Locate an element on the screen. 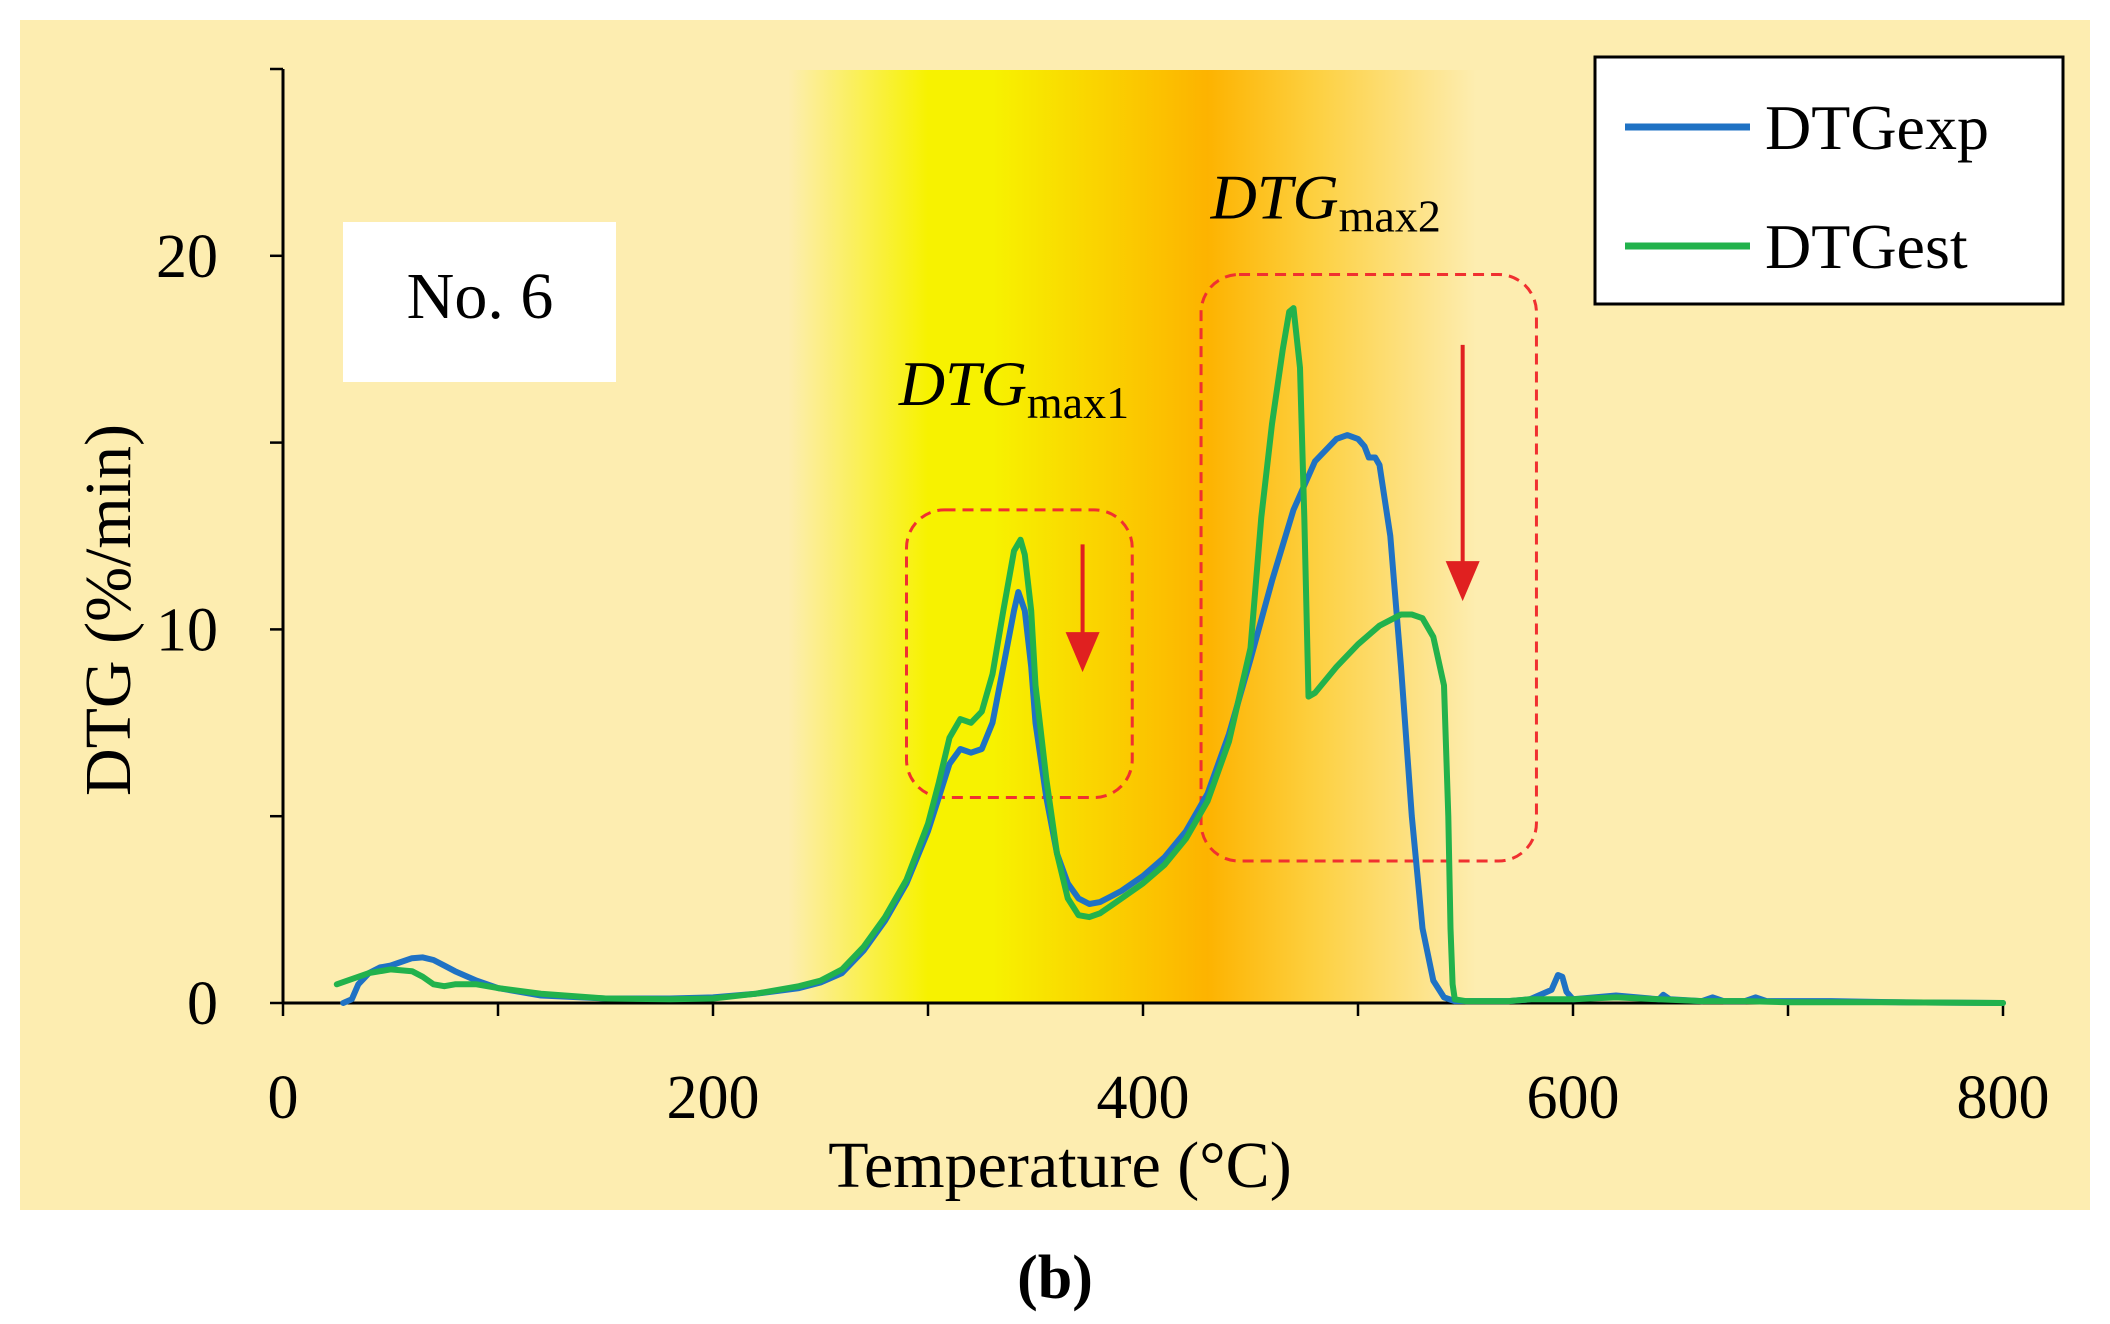 The width and height of the screenshot is (2110, 1324). legend-label-dtgest: DTGest is located at coordinates (1866, 246).